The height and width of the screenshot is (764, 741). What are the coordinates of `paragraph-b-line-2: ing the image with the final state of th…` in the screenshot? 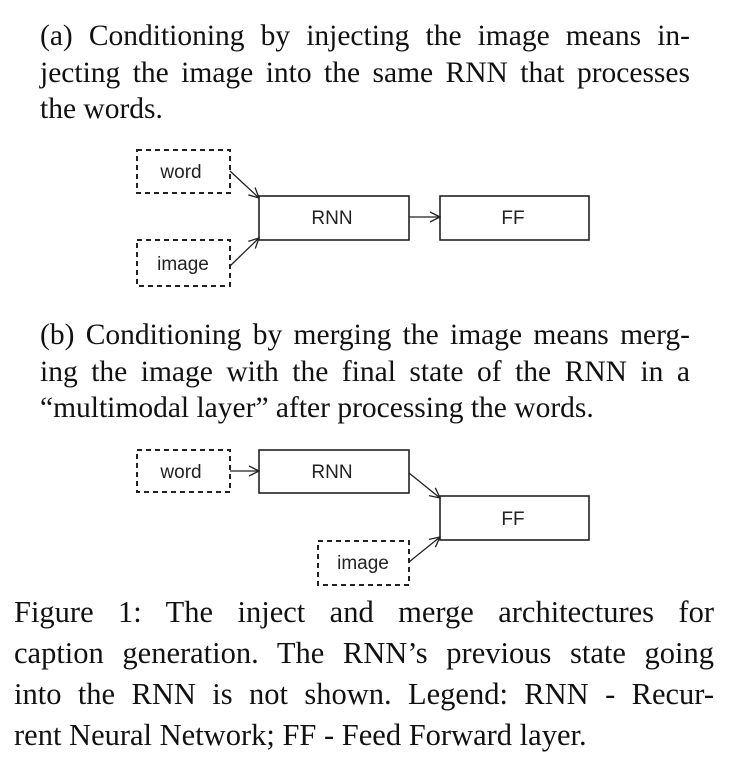 It's located at (365, 371).